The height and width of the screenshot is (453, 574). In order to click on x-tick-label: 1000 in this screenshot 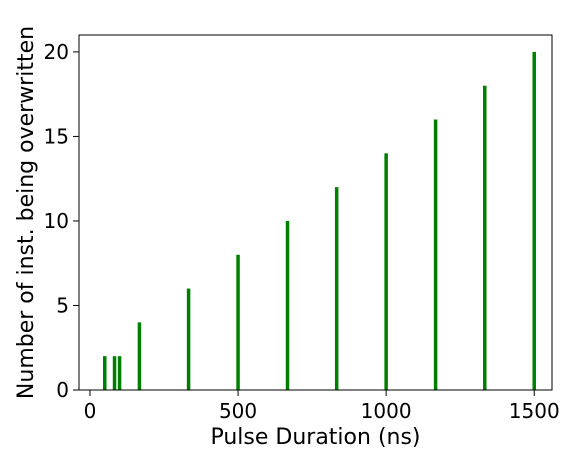, I will do `click(386, 411)`.